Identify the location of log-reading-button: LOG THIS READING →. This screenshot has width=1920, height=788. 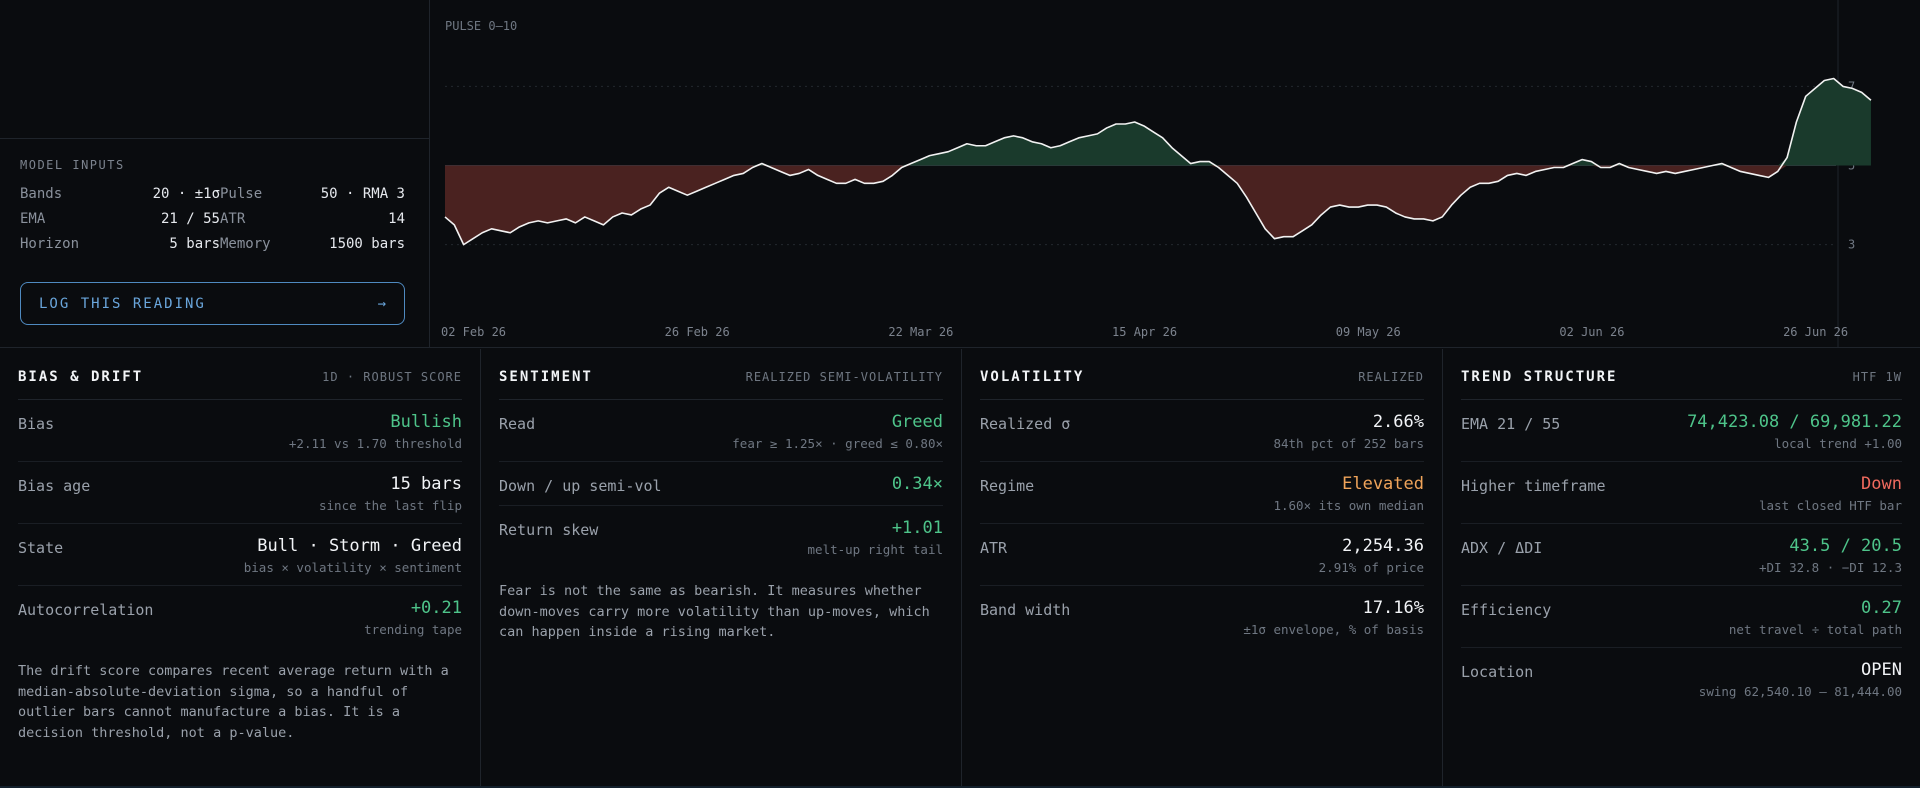
(212, 303).